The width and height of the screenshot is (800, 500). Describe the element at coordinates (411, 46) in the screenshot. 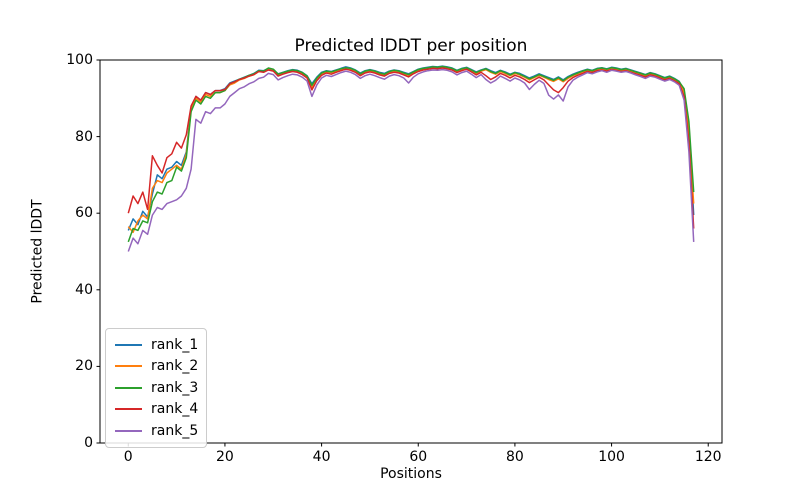

I see `chart-title: Predicted lDDT per position` at that location.